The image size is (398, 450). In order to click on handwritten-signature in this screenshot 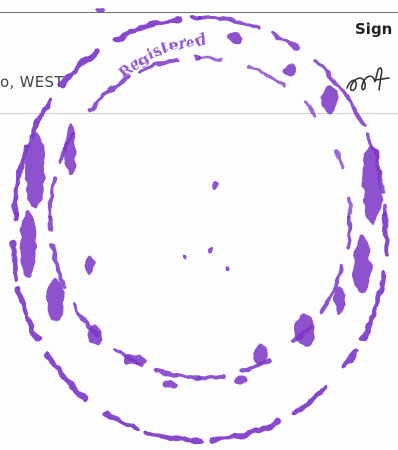, I will do `click(368, 79)`.